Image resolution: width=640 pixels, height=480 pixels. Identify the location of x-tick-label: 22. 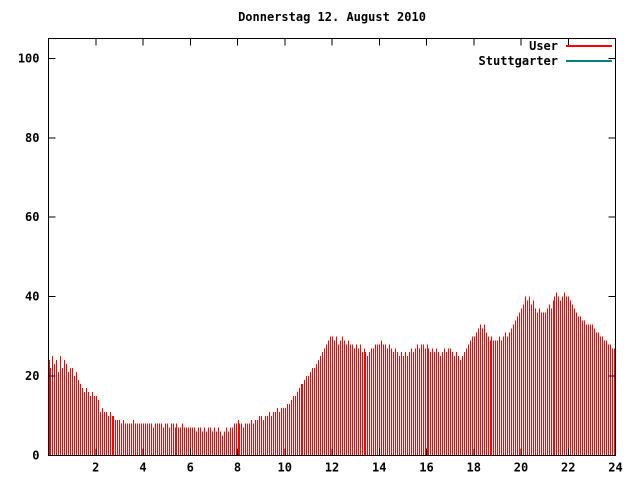
(568, 468).